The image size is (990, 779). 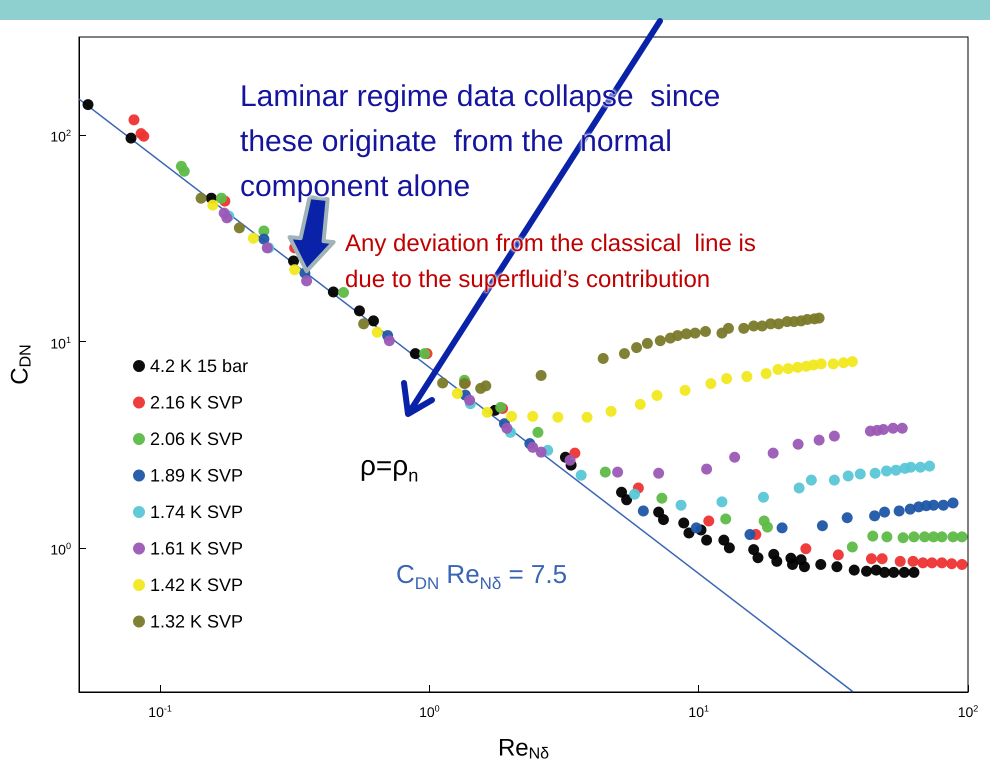 I want to click on legend-label: 4.2 K 15 bar, so click(x=199, y=366).